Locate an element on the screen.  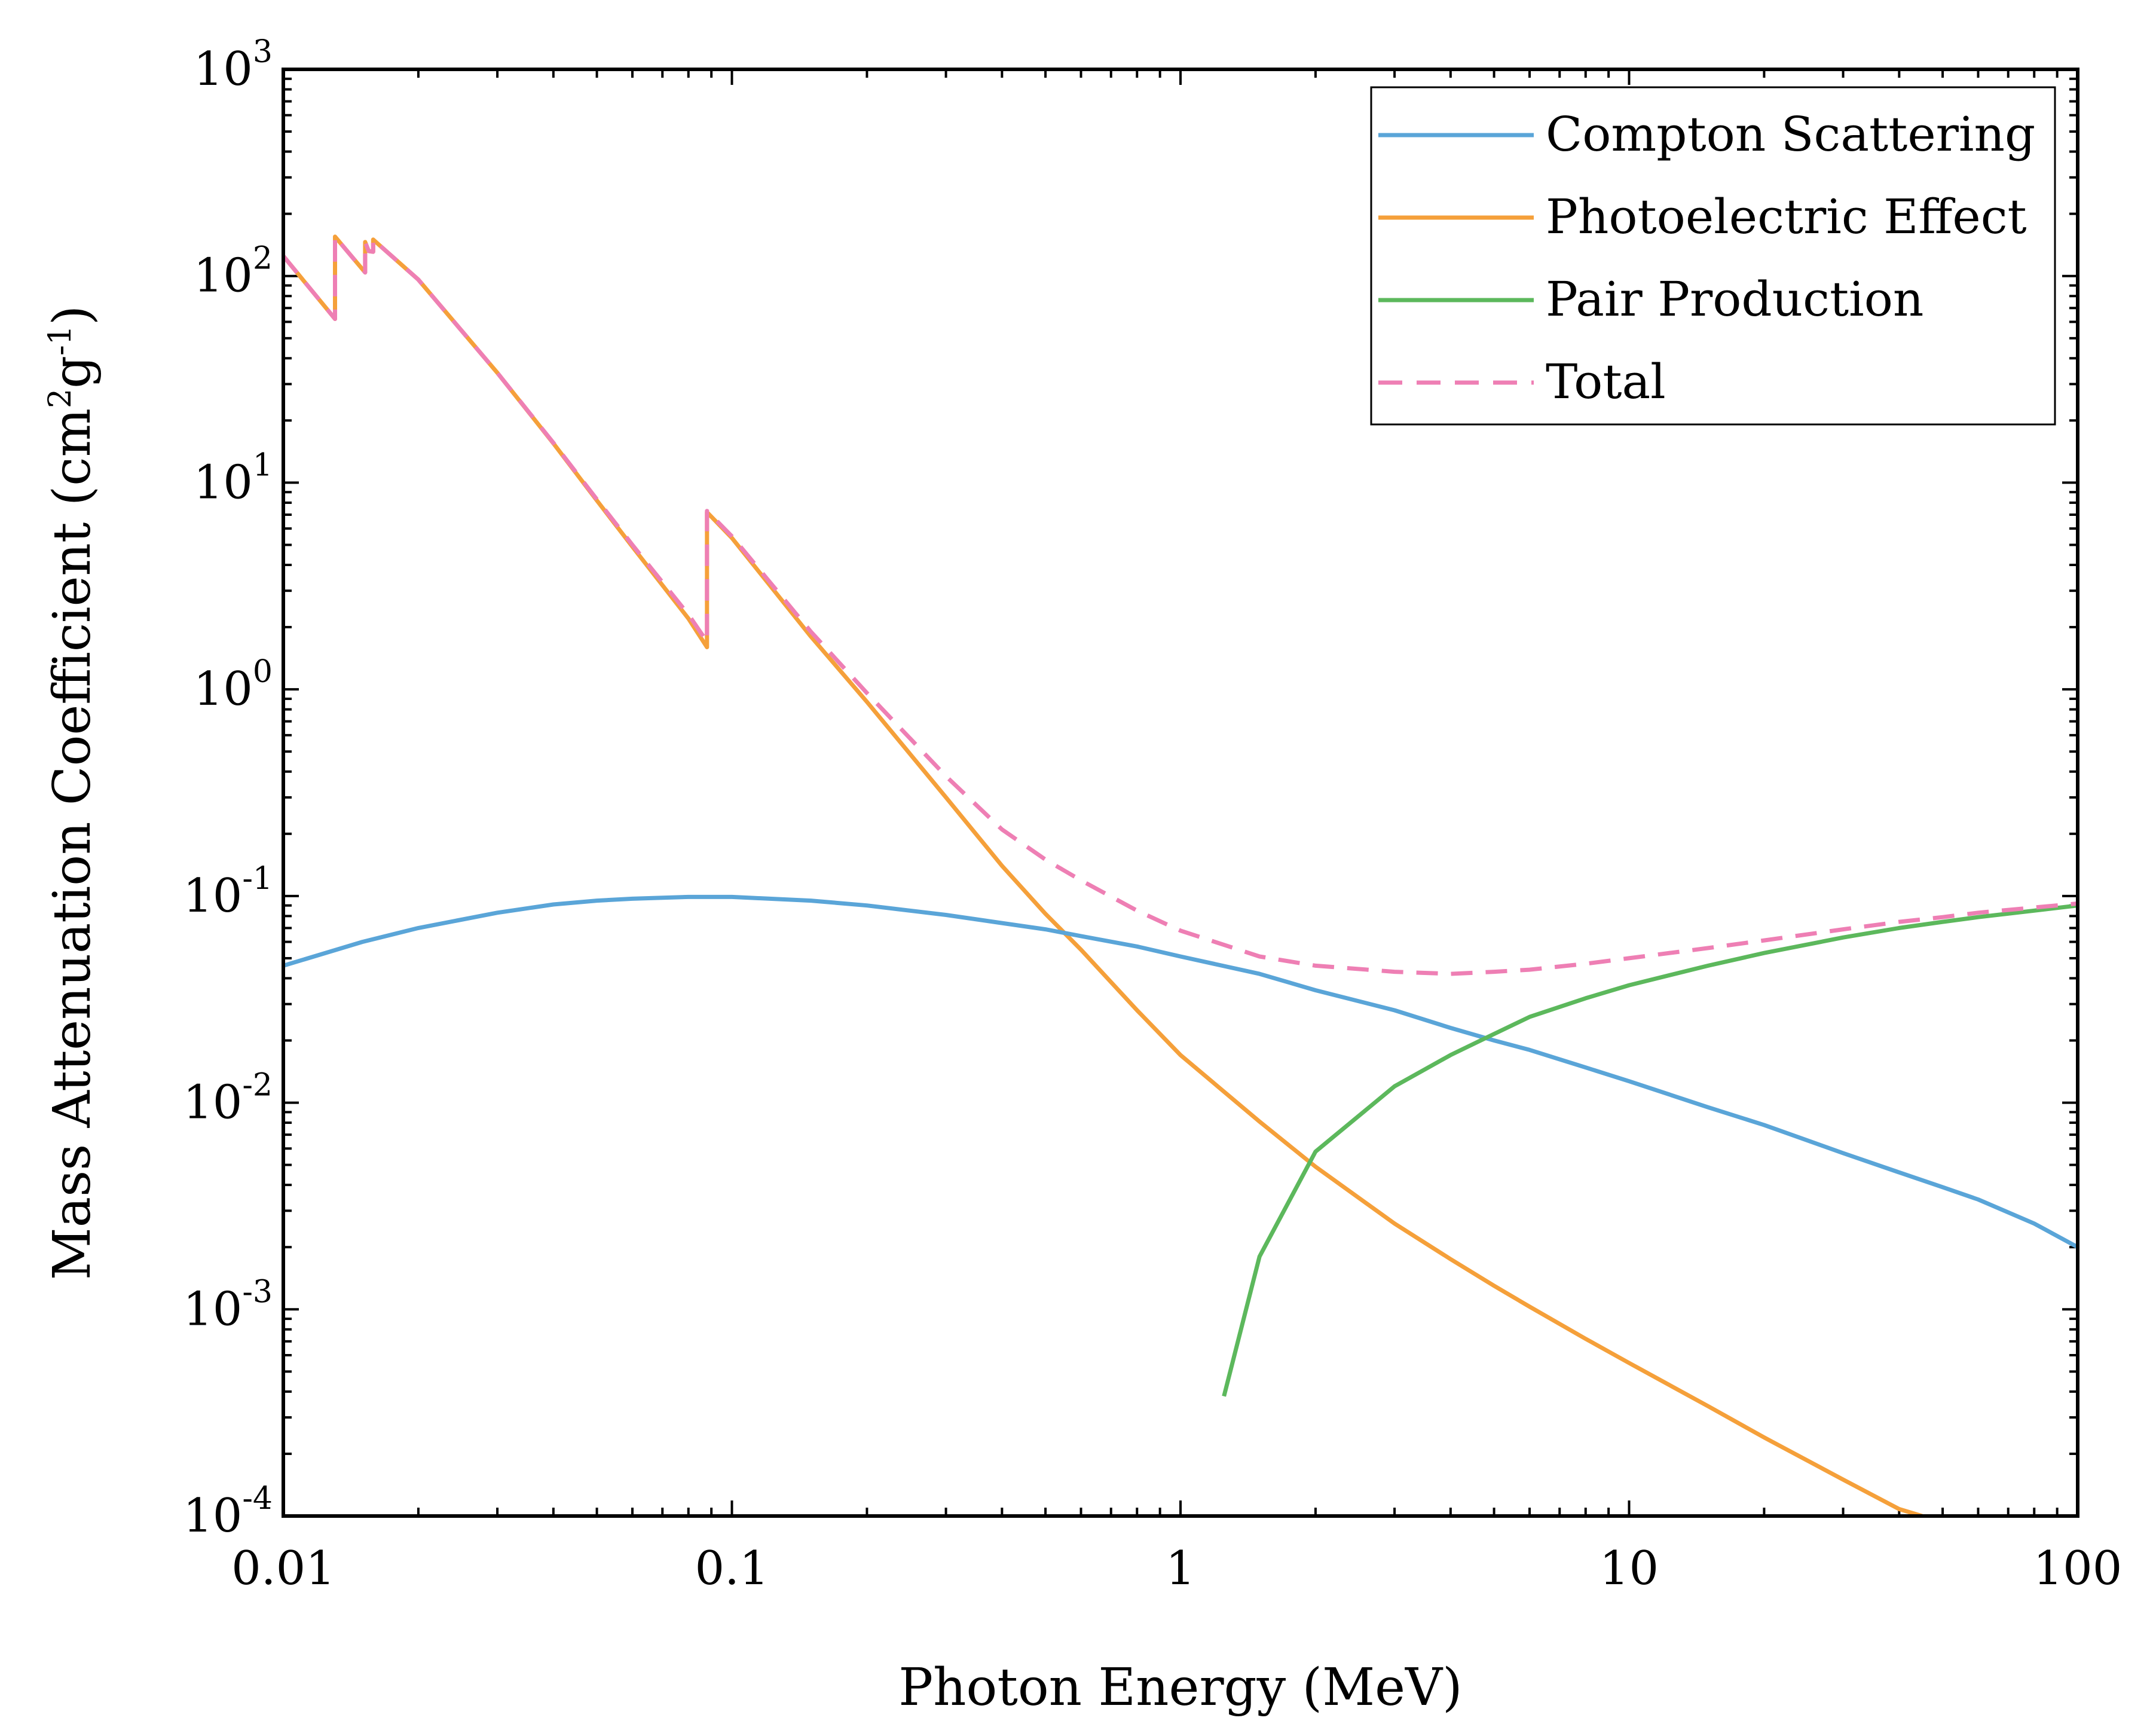
x-tick-label: 0.01 is located at coordinates (283, 1569).